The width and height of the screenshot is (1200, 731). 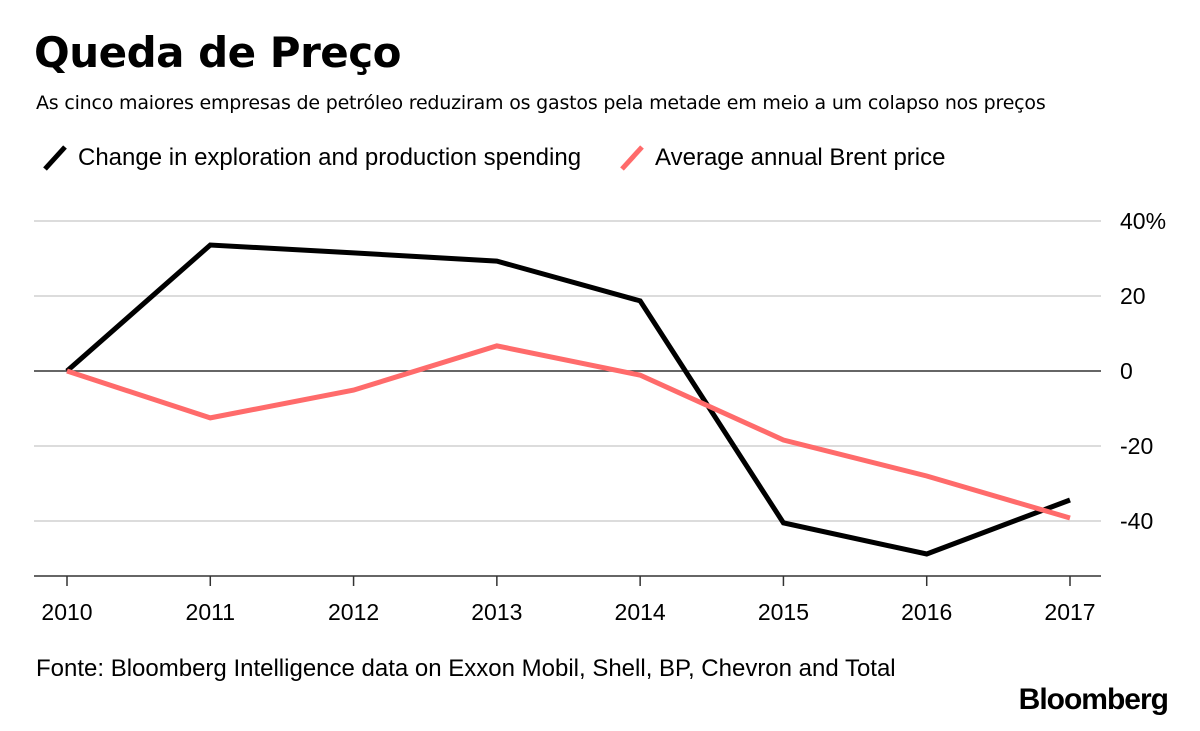 I want to click on legend-swatch-spending, so click(x=55, y=158).